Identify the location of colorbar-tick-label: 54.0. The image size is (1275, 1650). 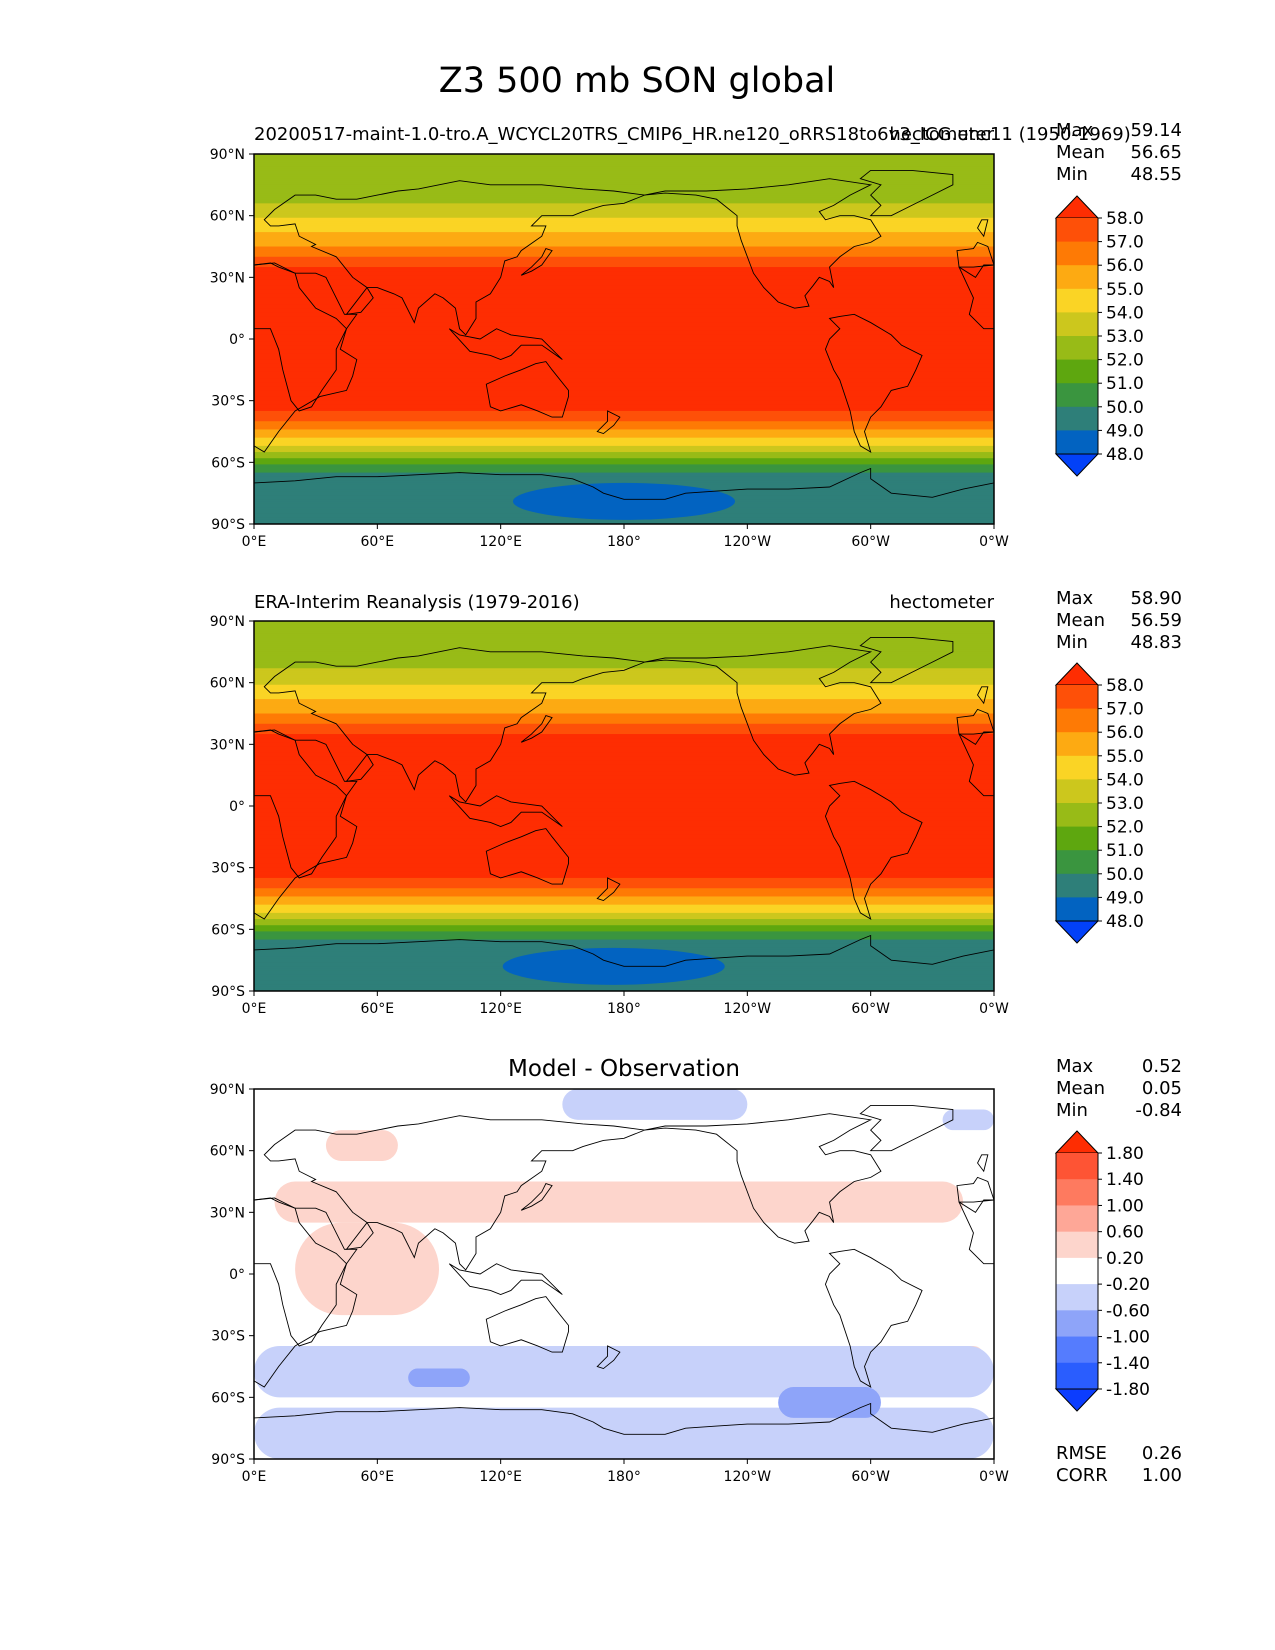
(1125, 313).